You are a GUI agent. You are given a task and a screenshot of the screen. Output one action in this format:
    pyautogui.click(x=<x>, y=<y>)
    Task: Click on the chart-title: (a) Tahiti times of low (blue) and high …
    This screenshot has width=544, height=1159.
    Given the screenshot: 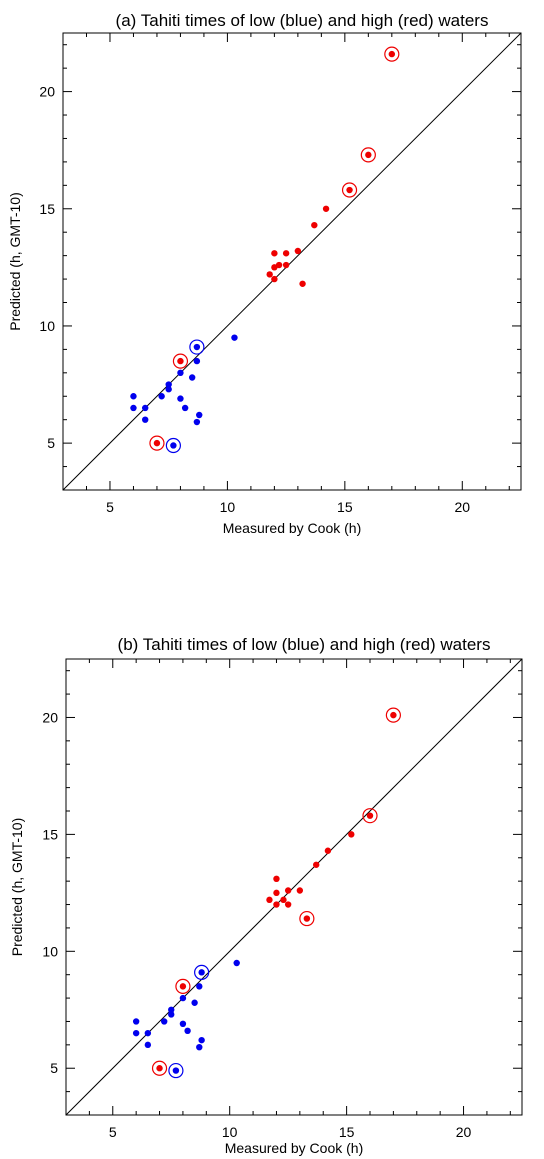 What is the action you would take?
    pyautogui.click(x=302, y=20)
    